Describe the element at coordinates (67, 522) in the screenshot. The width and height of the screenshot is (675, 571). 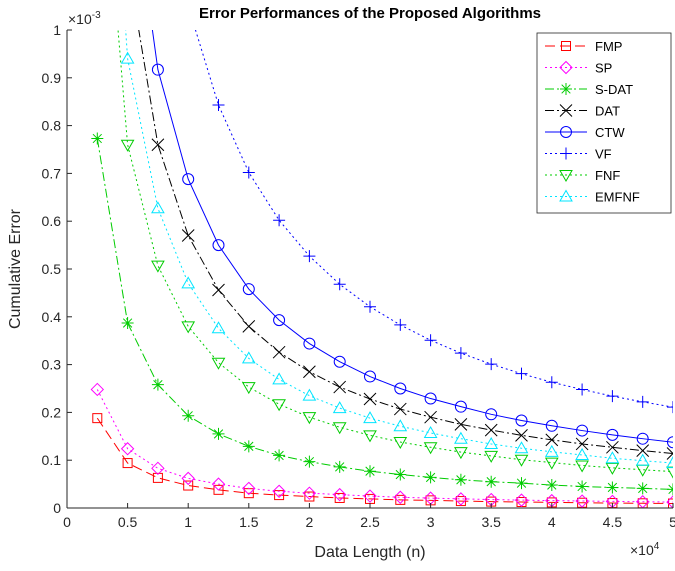
I see `x-tick-label: 0` at that location.